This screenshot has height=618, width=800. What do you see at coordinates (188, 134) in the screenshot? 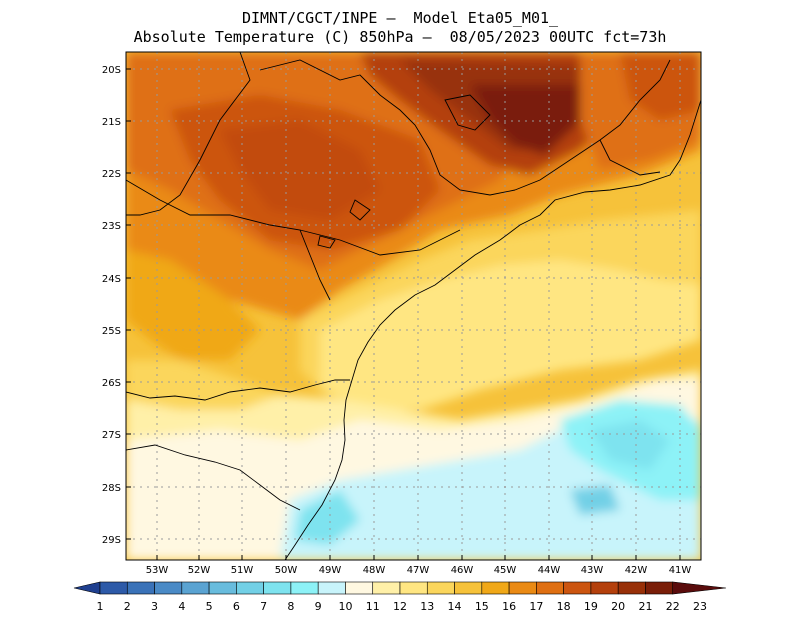
I see `state-border-ms-go` at bounding box center [188, 134].